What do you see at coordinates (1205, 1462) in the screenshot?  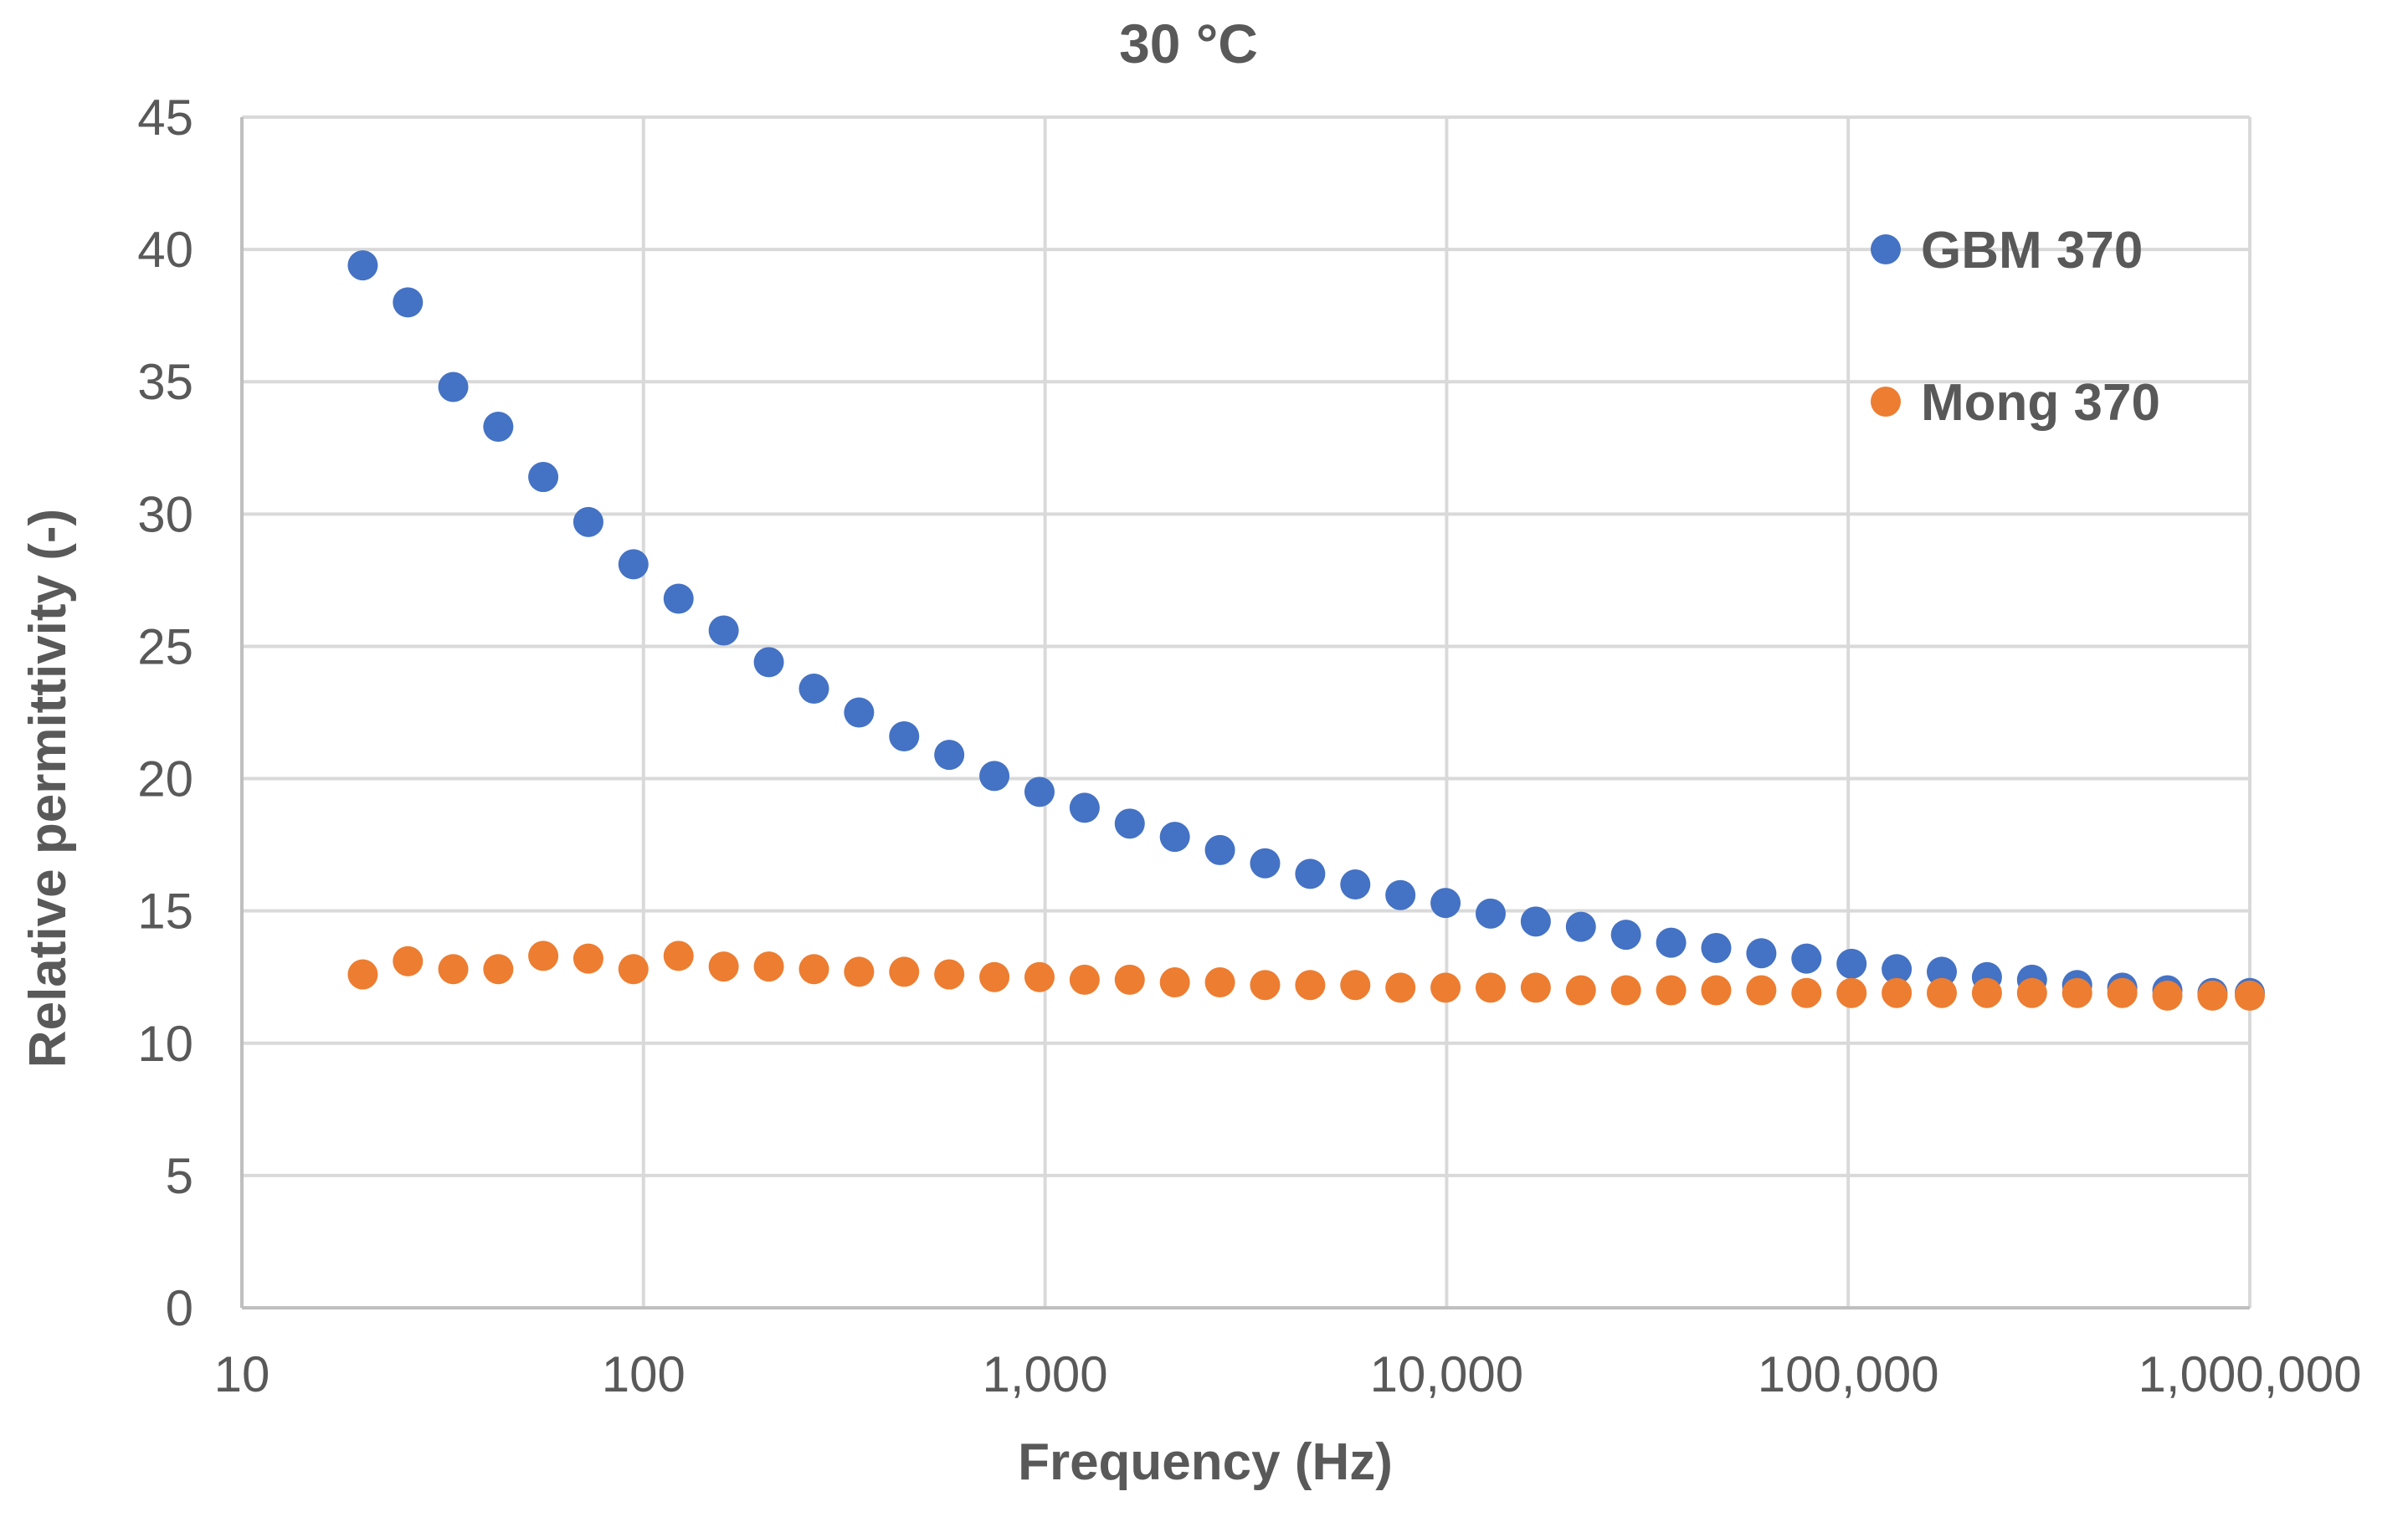 I see `x-axis-title: Frequency (Hz)` at bounding box center [1205, 1462].